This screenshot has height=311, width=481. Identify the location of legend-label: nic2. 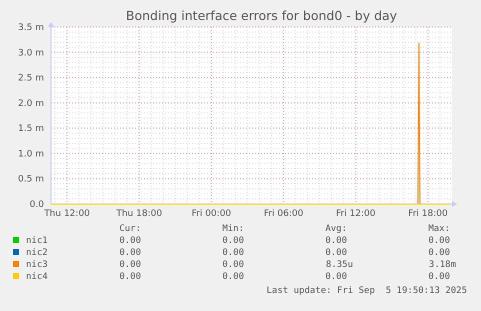
(37, 253).